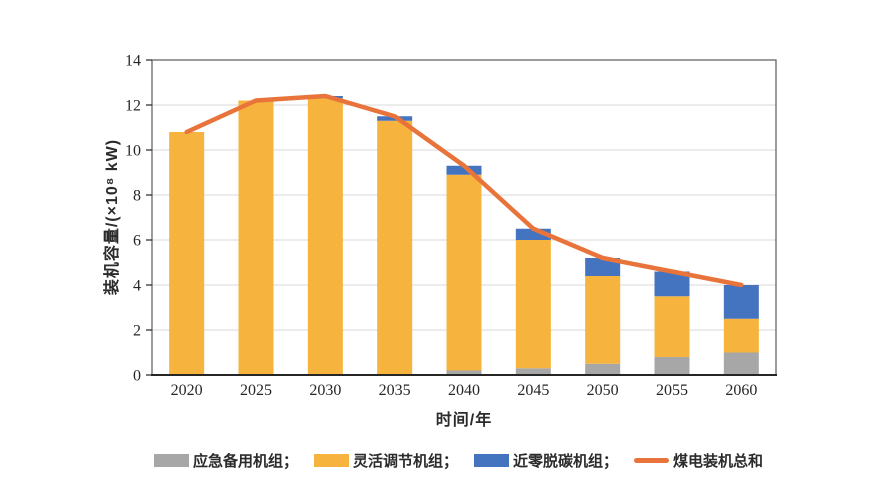 This screenshot has height=501, width=879. I want to click on x-tick-label: 2060, so click(741, 390).